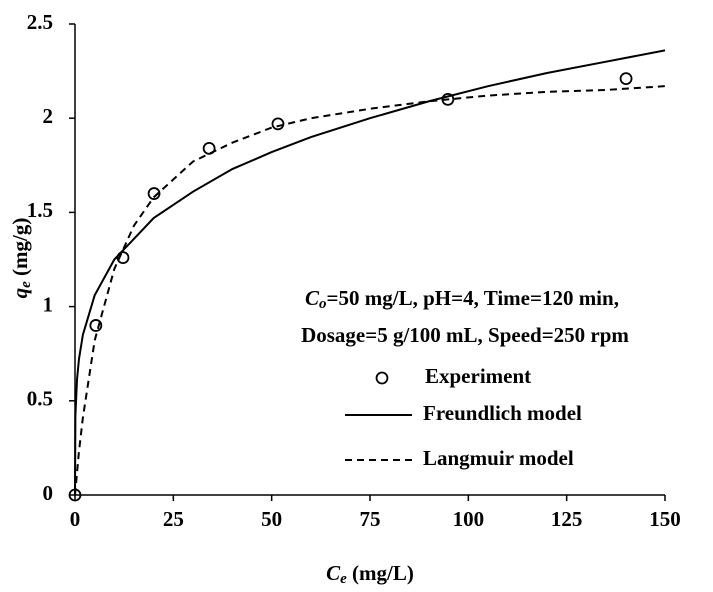  I want to click on legend: Experiment Freundlich model Langmuir model, so click(463, 417).